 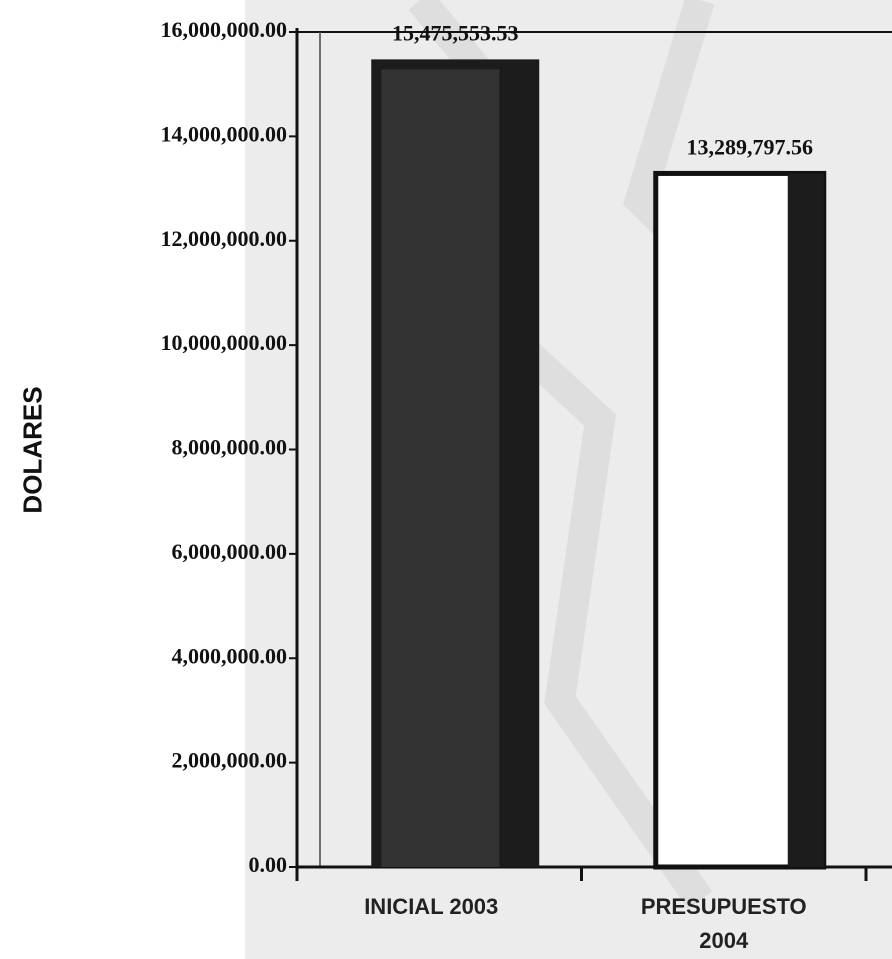 What do you see at coordinates (268, 864) in the screenshot?
I see `y-tick-label: 0.00` at bounding box center [268, 864].